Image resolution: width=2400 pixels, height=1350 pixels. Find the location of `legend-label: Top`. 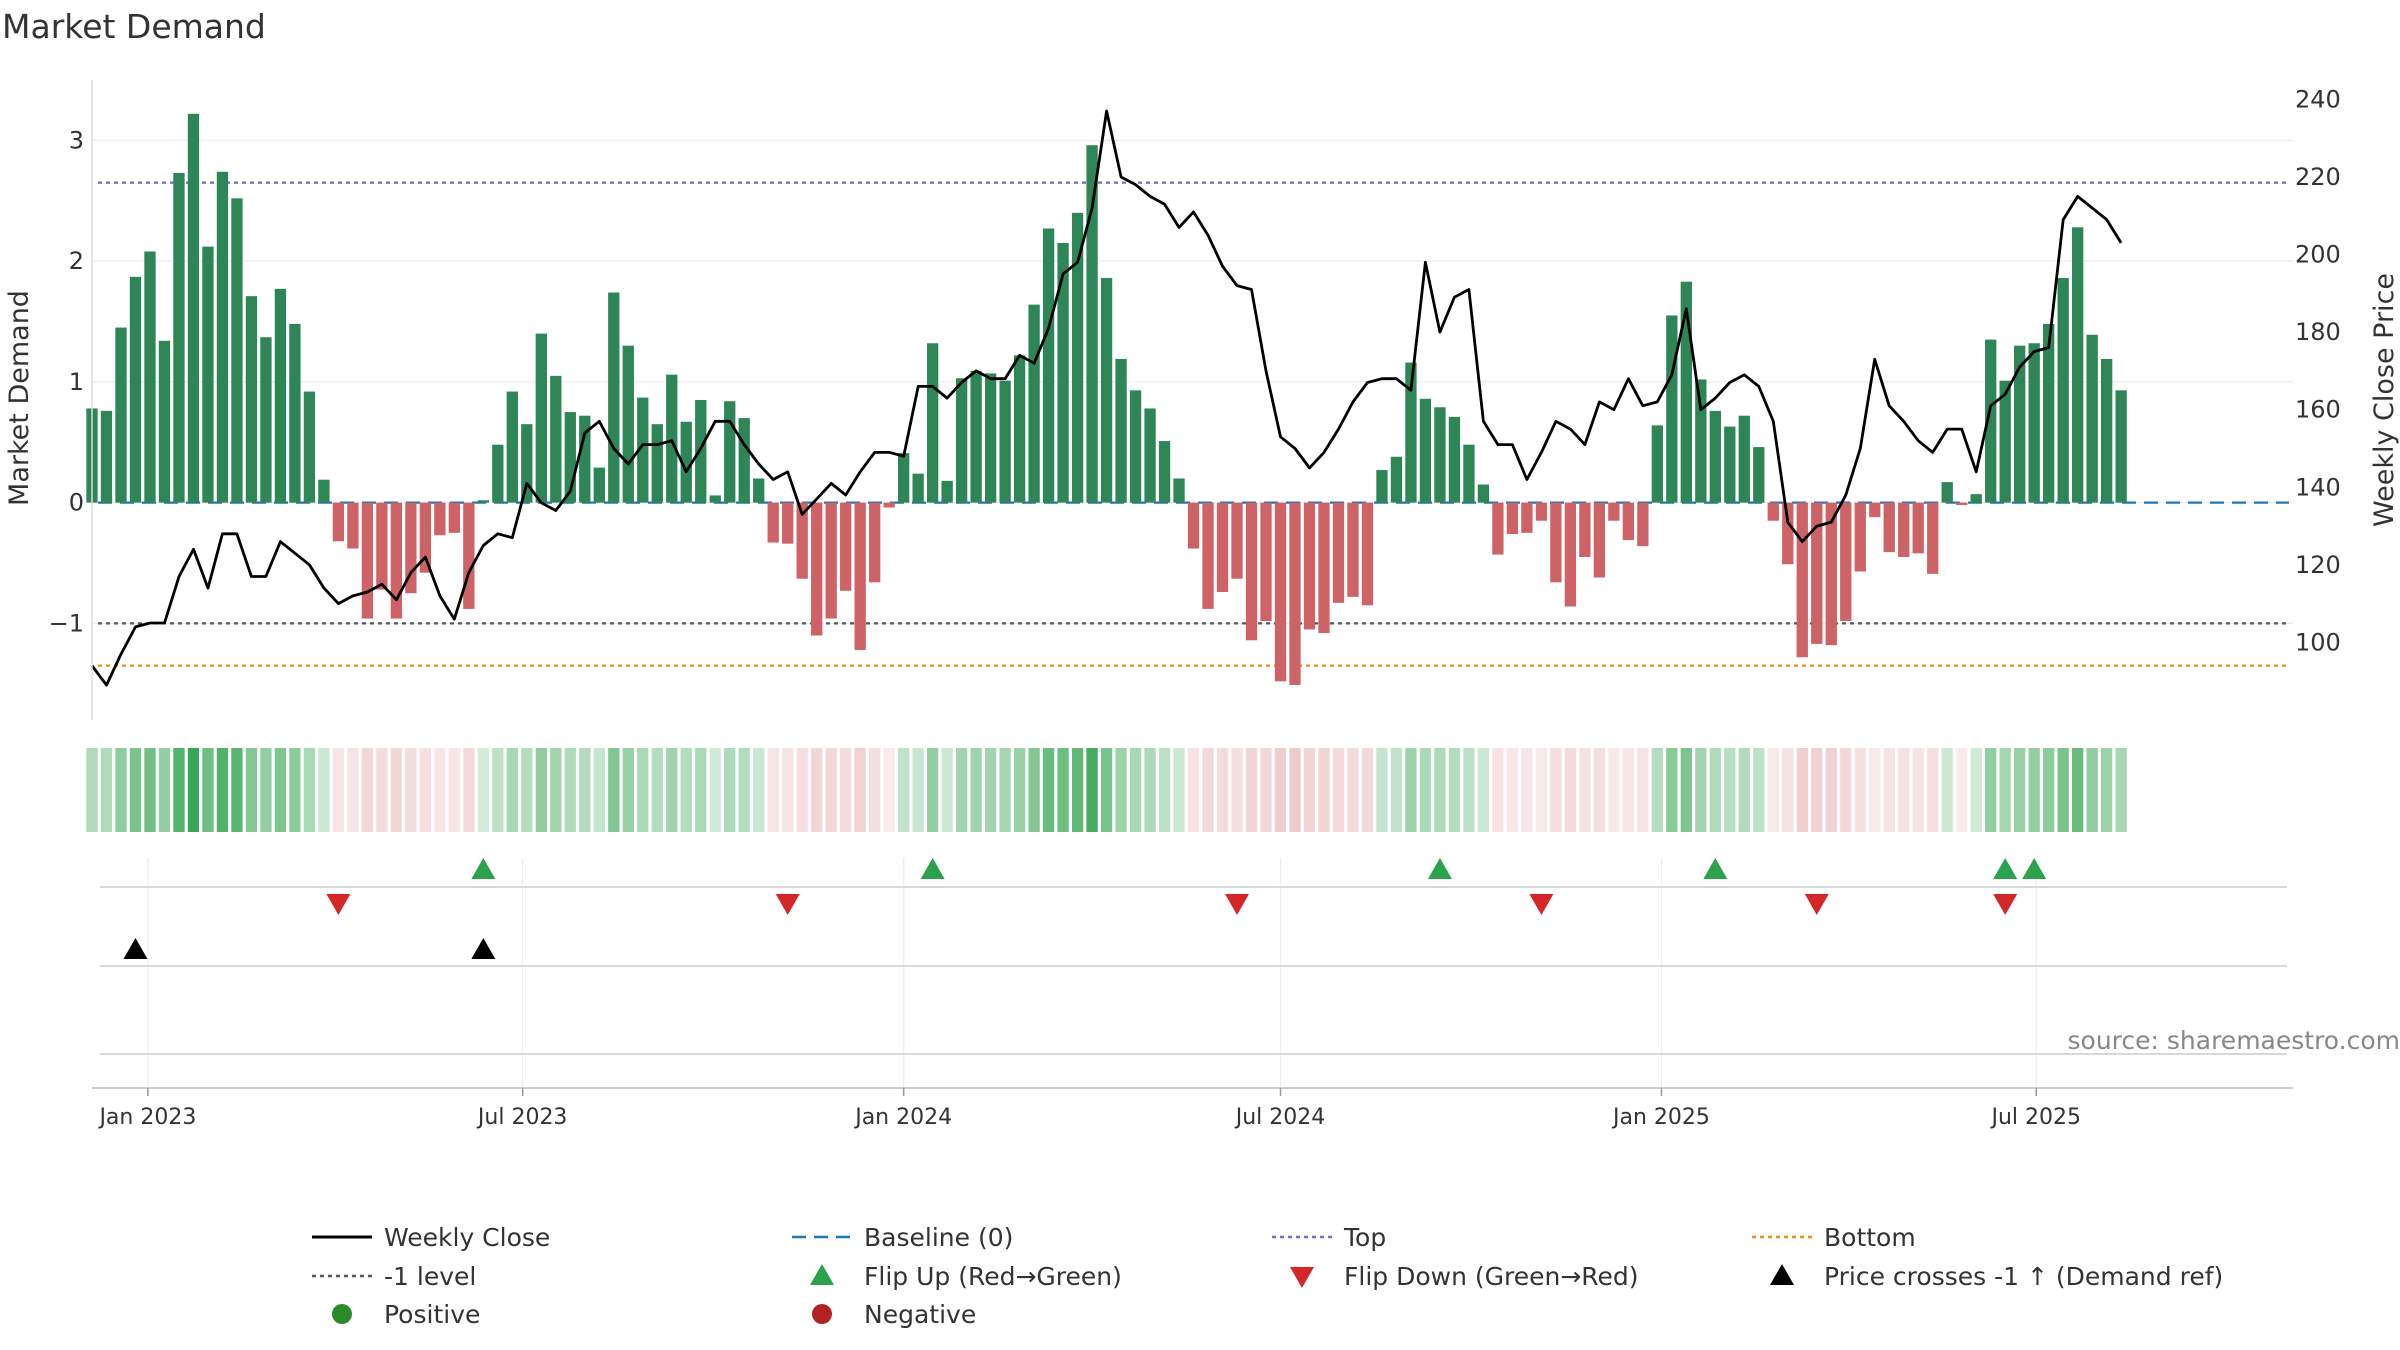

legend-label: Top is located at coordinates (1364, 1237).